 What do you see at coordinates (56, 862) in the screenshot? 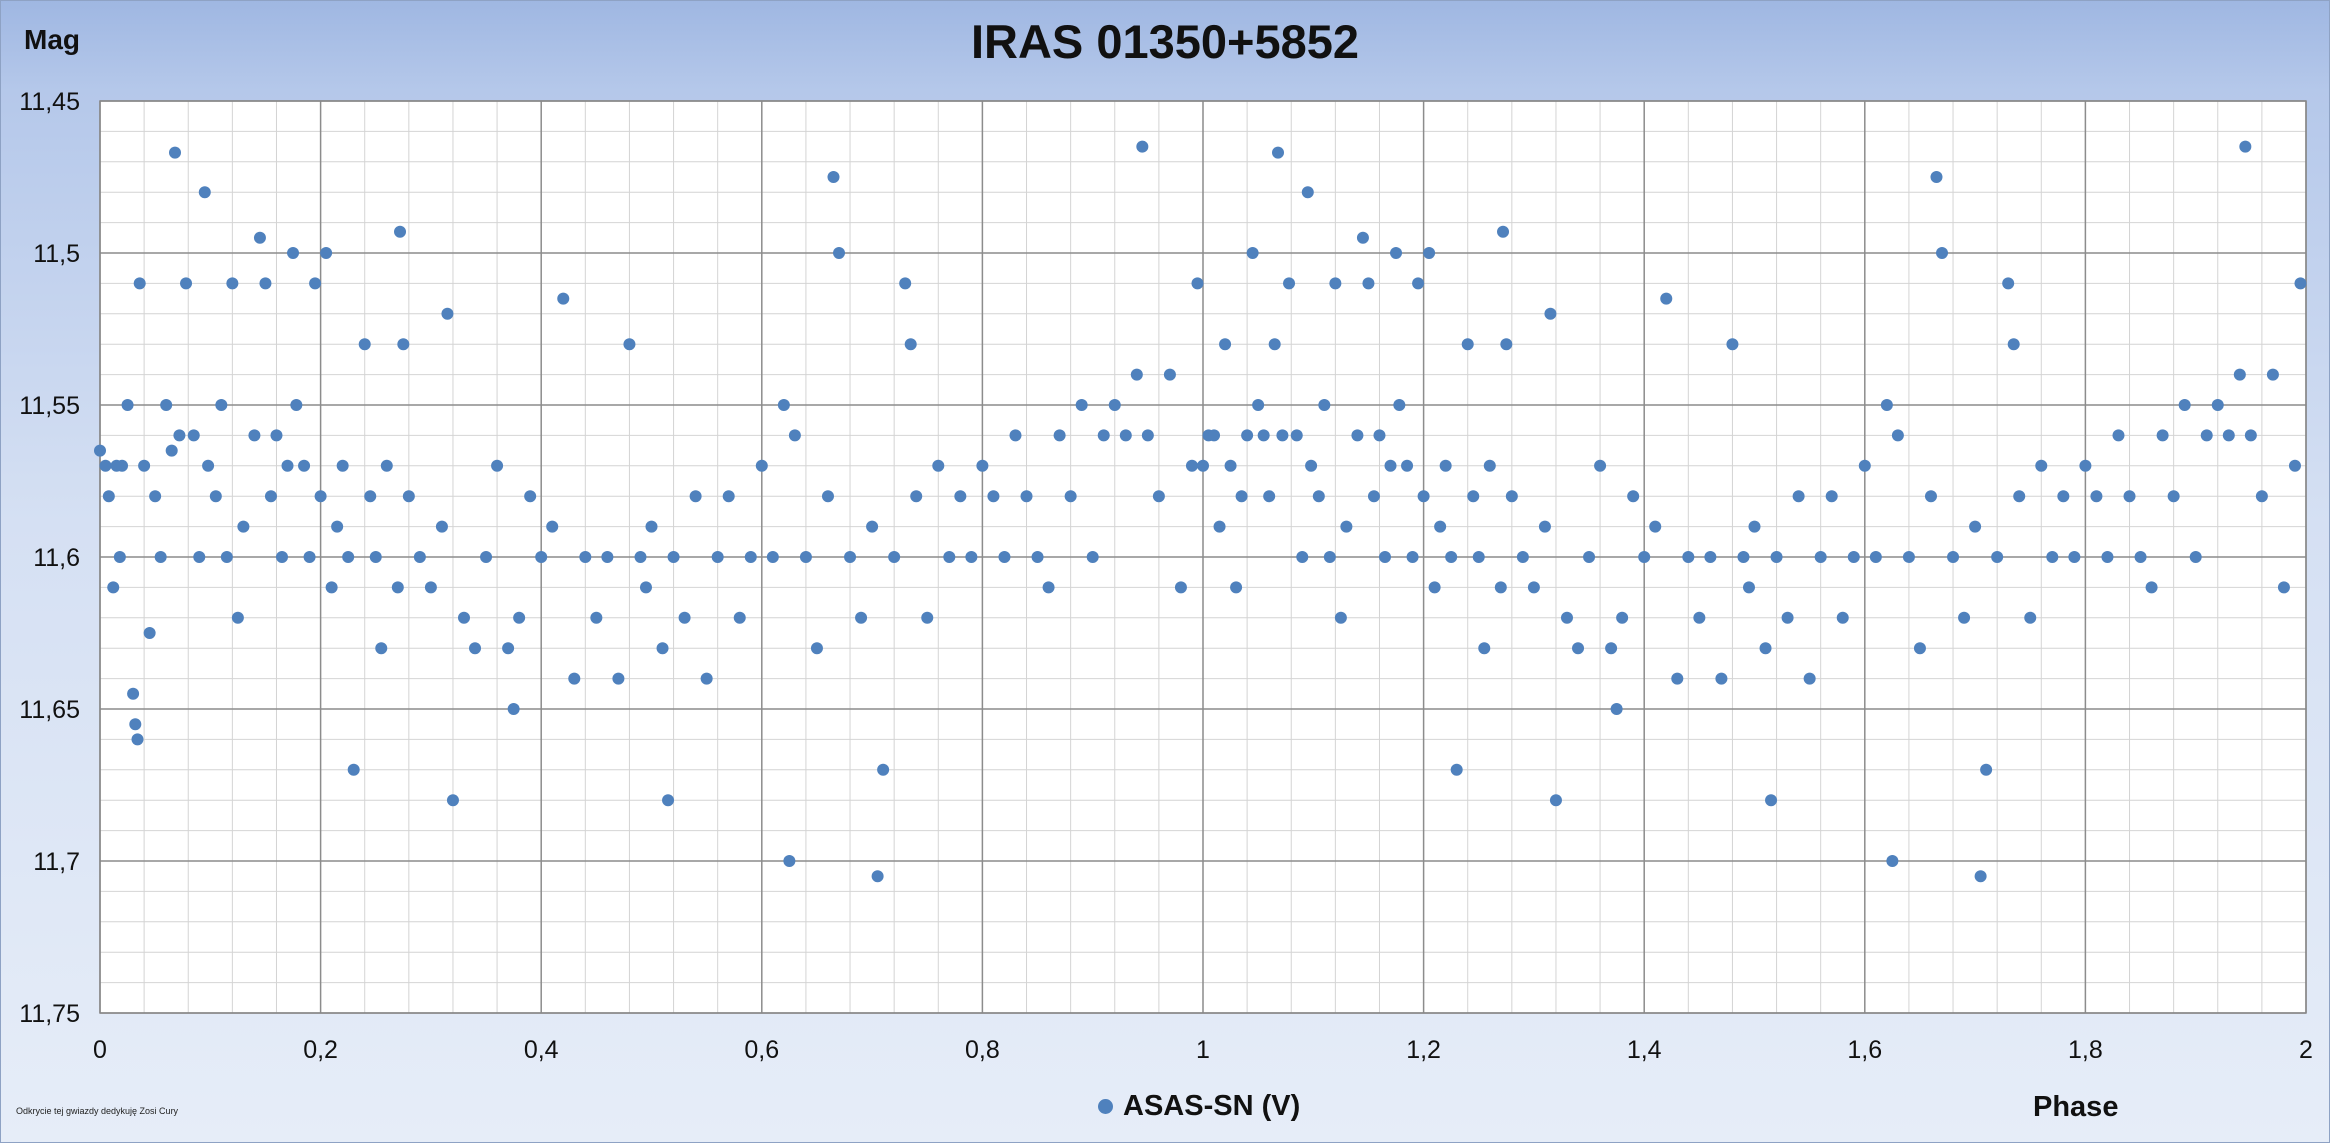
I see `y-tick-label: 11,7` at bounding box center [56, 862].